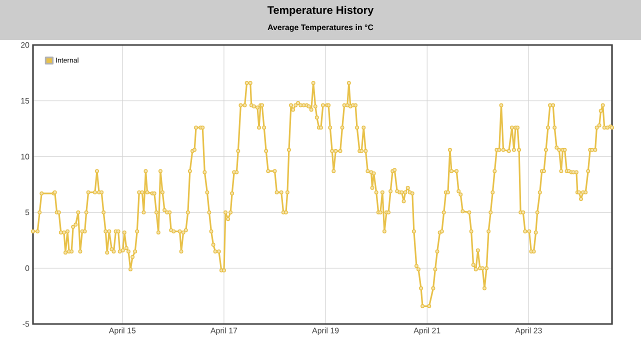  What do you see at coordinates (320, 11) in the screenshot?
I see `chart-title: Temperature History` at bounding box center [320, 11].